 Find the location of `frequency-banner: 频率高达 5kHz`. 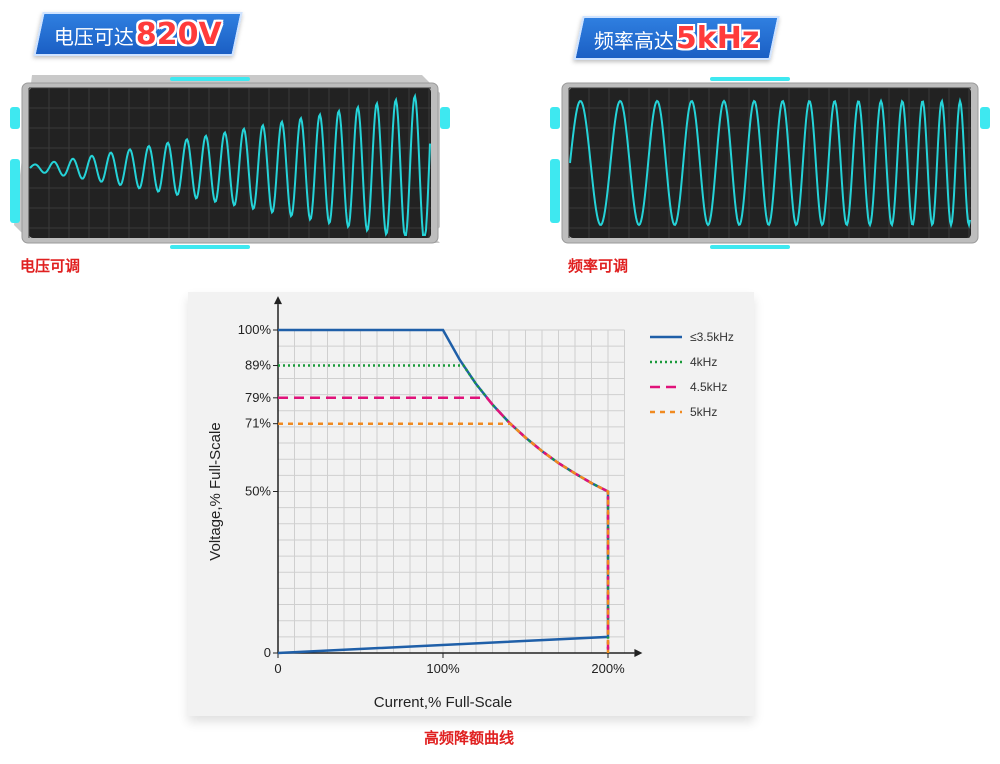

frequency-banner: 频率高达 5kHz is located at coordinates (677, 38).